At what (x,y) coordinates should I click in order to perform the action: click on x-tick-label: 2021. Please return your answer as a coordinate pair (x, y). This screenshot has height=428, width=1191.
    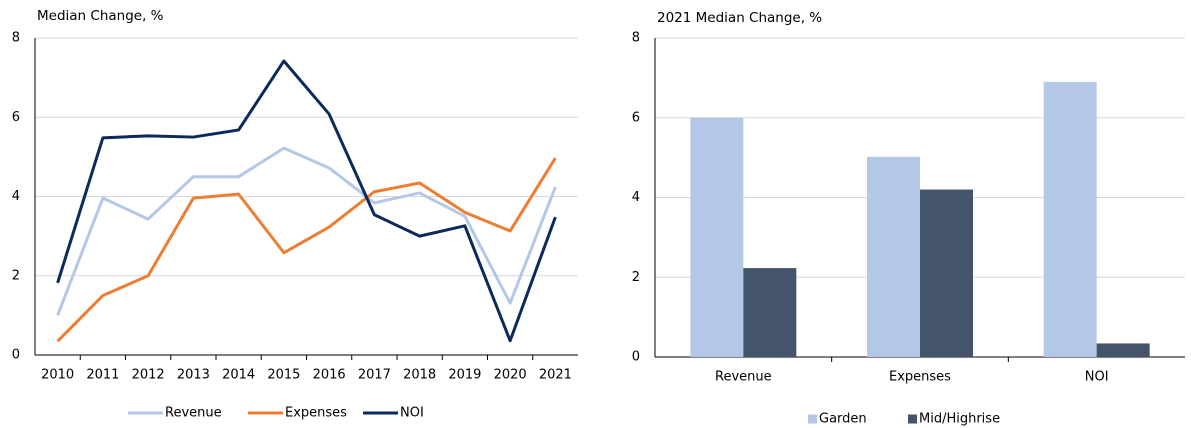
    Looking at the image, I should click on (555, 375).